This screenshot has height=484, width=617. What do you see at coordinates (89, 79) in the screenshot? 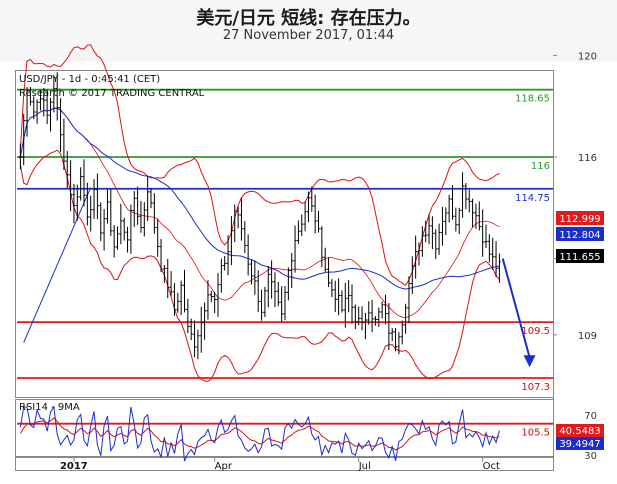
I see `instrument-label: USD/JPY - 1d - 0:45:41 (CET)` at bounding box center [89, 79].